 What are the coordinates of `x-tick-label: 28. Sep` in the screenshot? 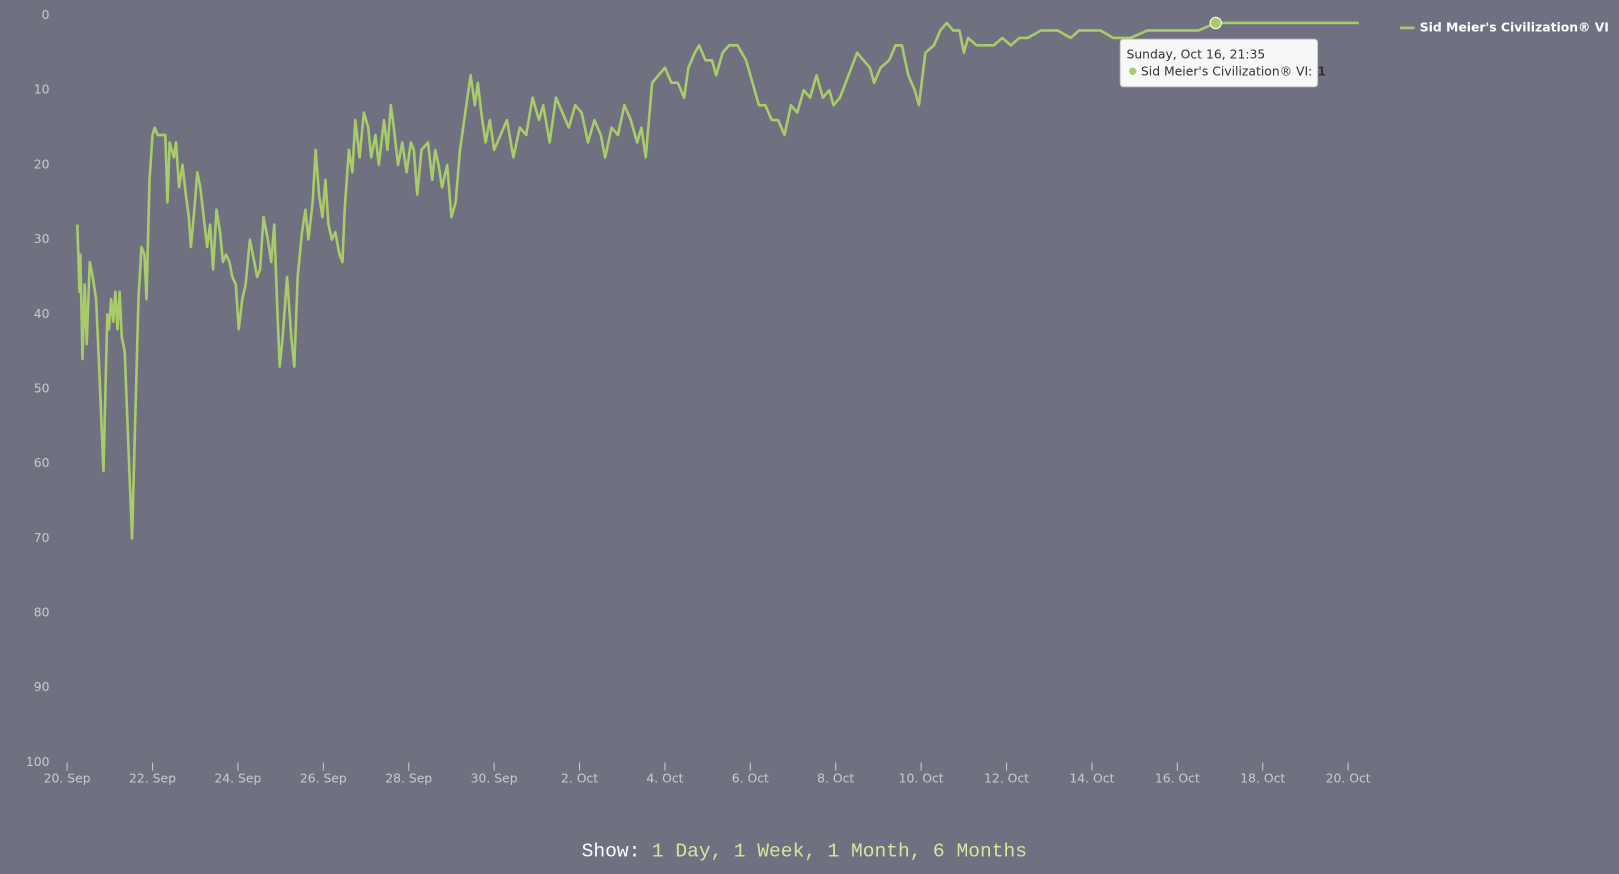 It's located at (408, 777).